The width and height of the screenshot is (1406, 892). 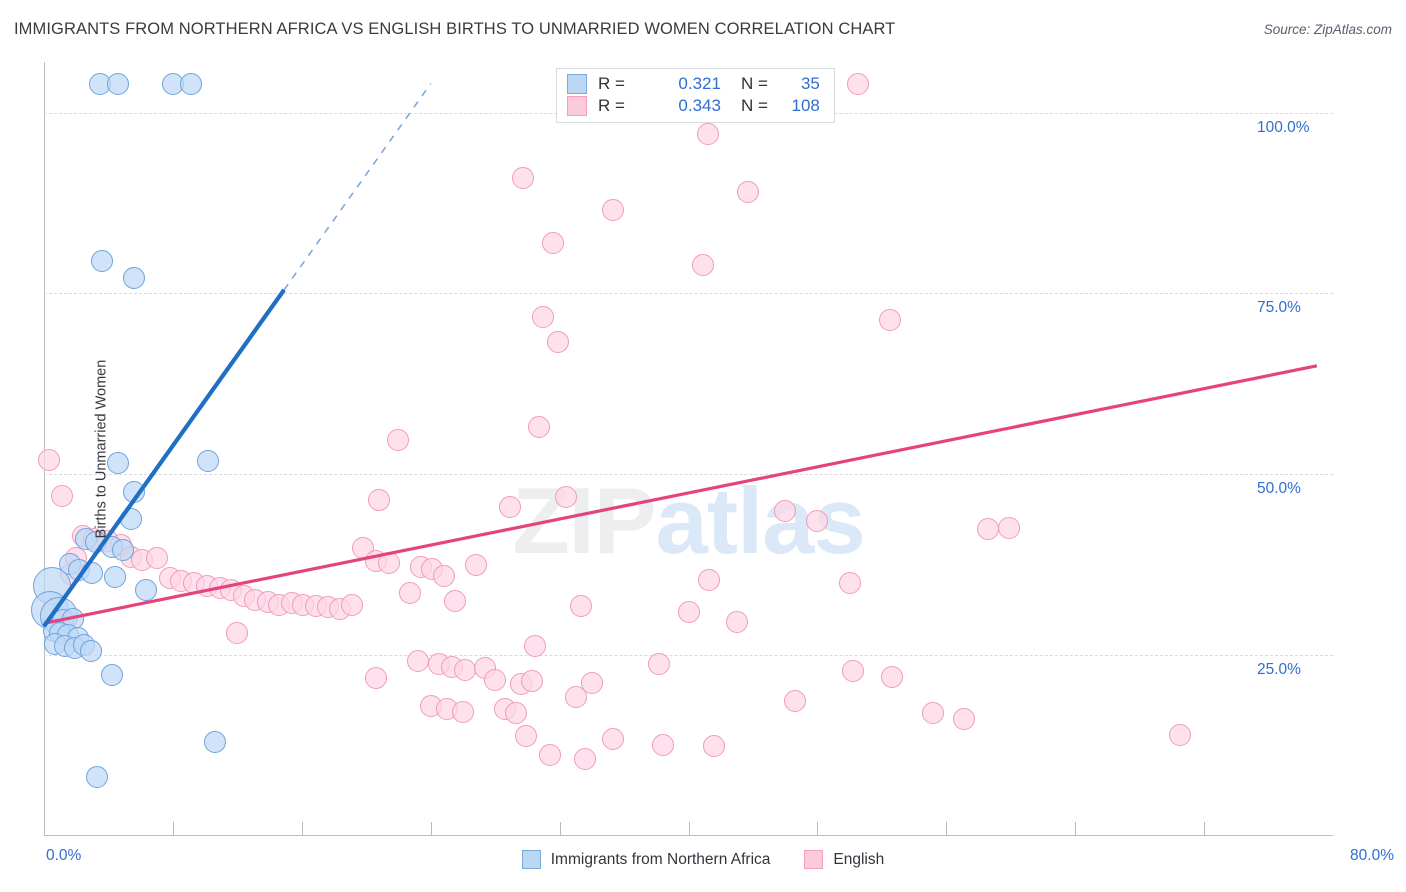 What do you see at coordinates (577, 106) in the screenshot?
I see `legend-swatch-pink-icon` at bounding box center [577, 106].